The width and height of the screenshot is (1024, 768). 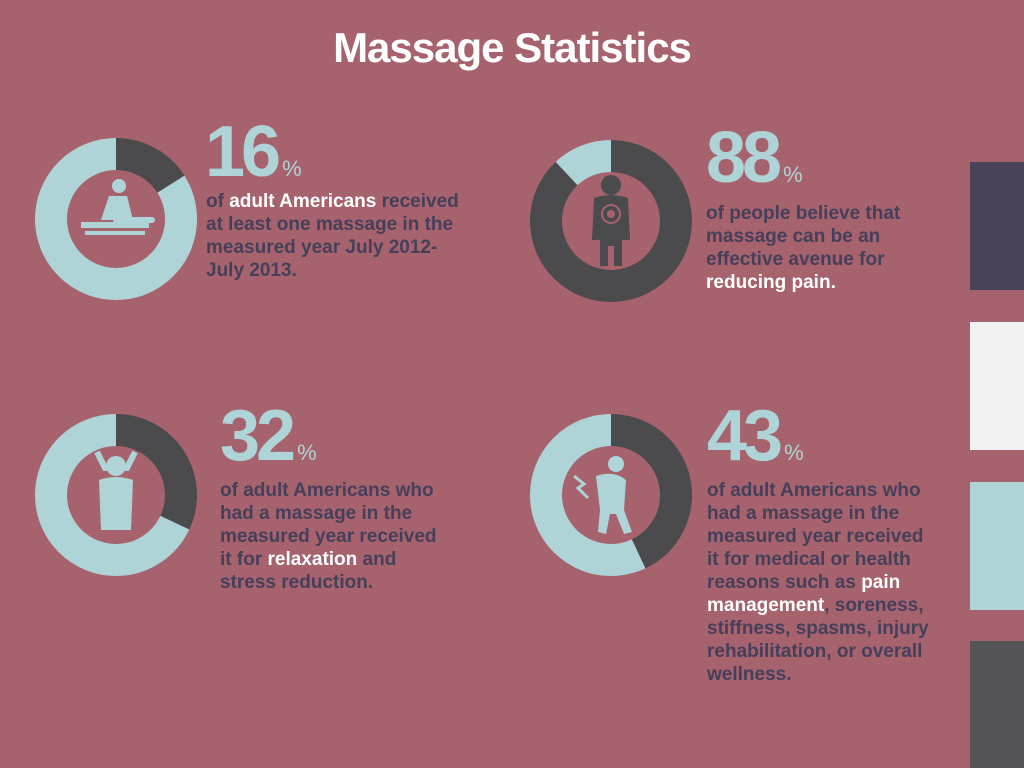 What do you see at coordinates (754, 158) in the screenshot?
I see `stat-value: 88%` at bounding box center [754, 158].